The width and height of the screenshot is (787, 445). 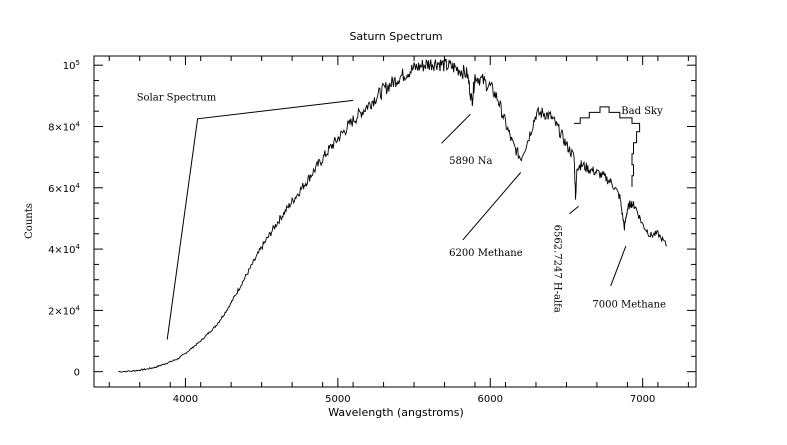 What do you see at coordinates (607, 146) in the screenshot?
I see `bad-sky-outline` at bounding box center [607, 146].